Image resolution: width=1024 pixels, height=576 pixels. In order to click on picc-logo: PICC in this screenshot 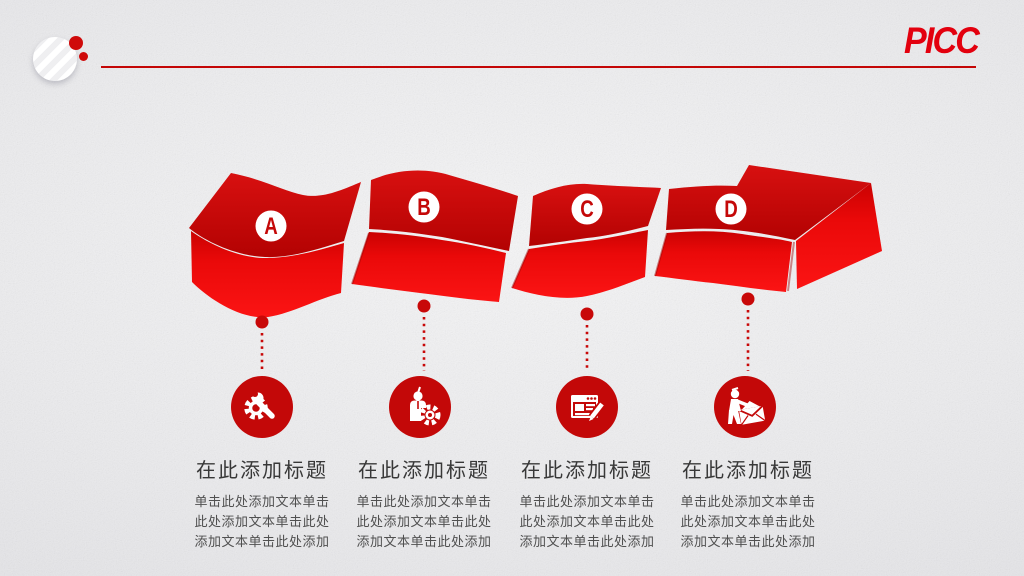, I will do `click(942, 40)`.